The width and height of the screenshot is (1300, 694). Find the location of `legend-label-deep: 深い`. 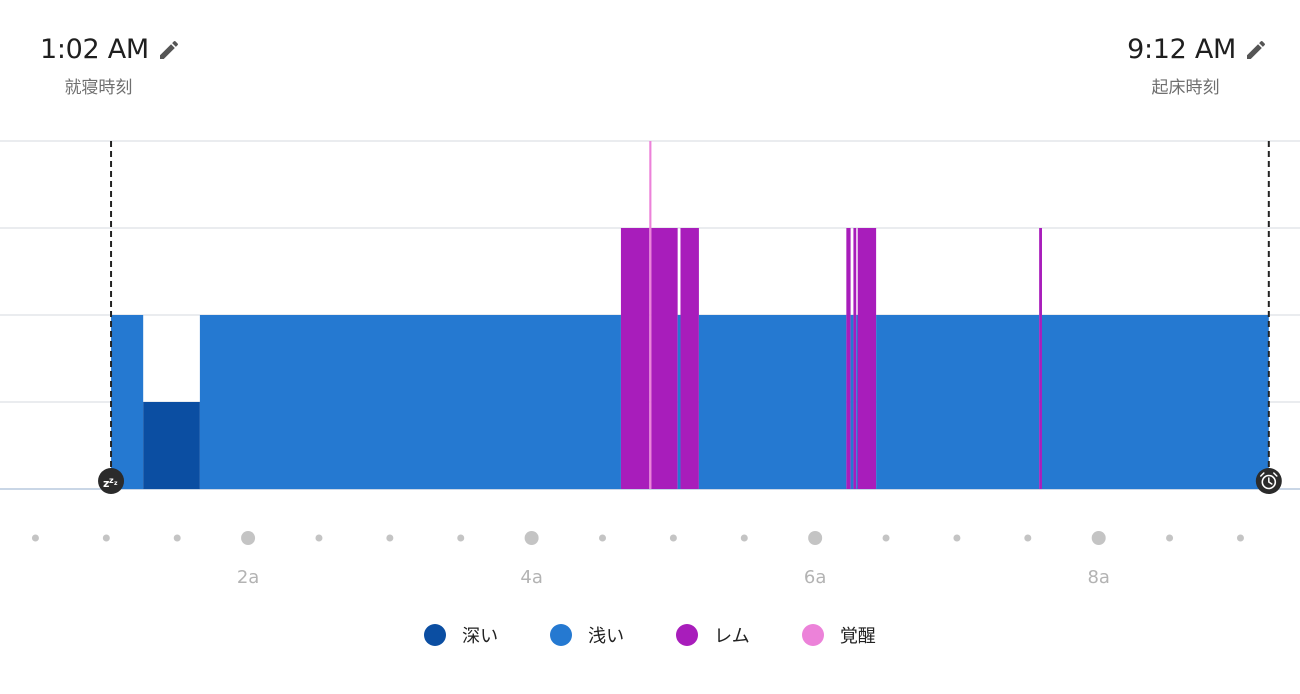

legend-label-deep: 深い is located at coordinates (480, 636).